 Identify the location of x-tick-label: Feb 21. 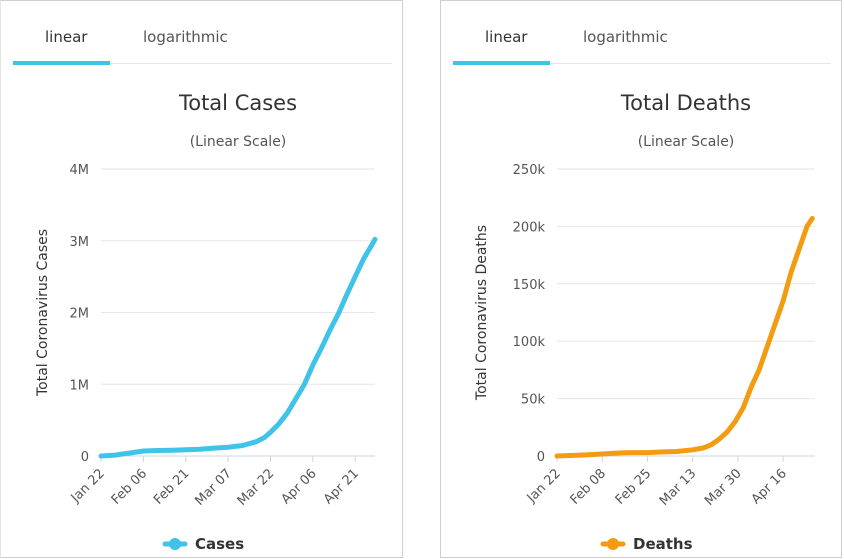
(172, 487).